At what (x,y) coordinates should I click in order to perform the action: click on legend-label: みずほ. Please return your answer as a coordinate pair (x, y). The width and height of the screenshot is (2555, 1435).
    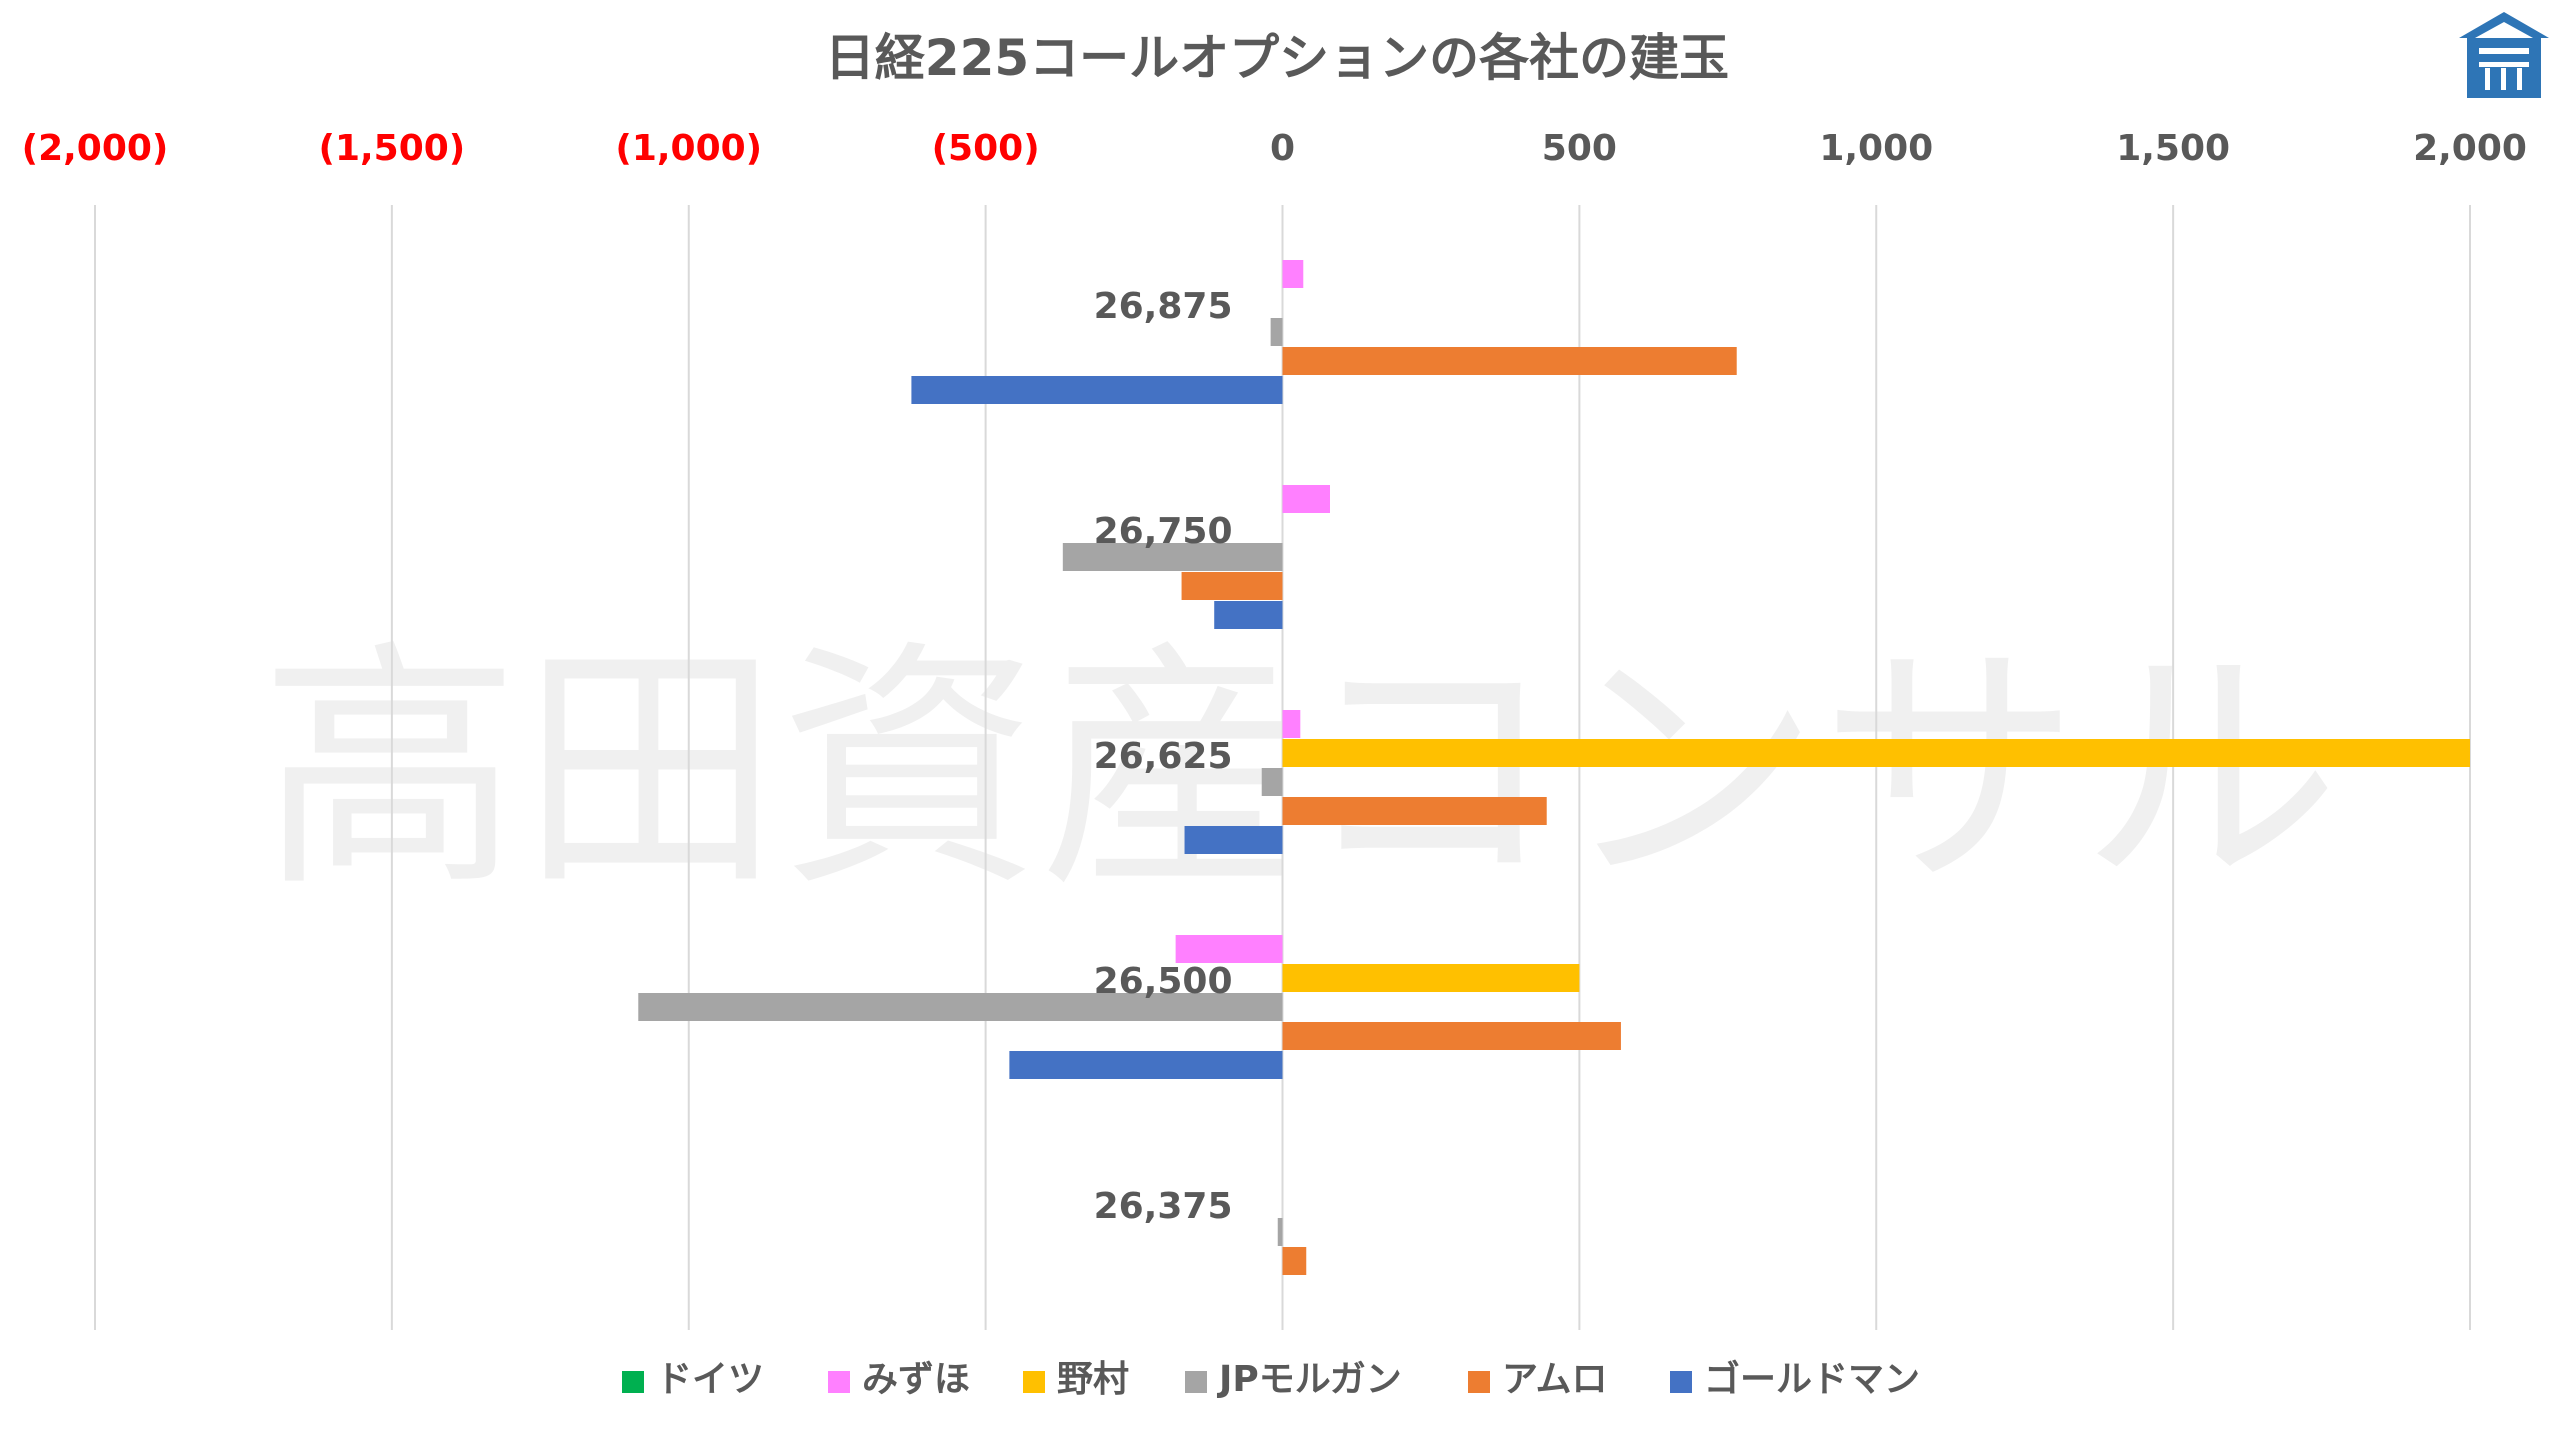
    Looking at the image, I should click on (916, 1379).